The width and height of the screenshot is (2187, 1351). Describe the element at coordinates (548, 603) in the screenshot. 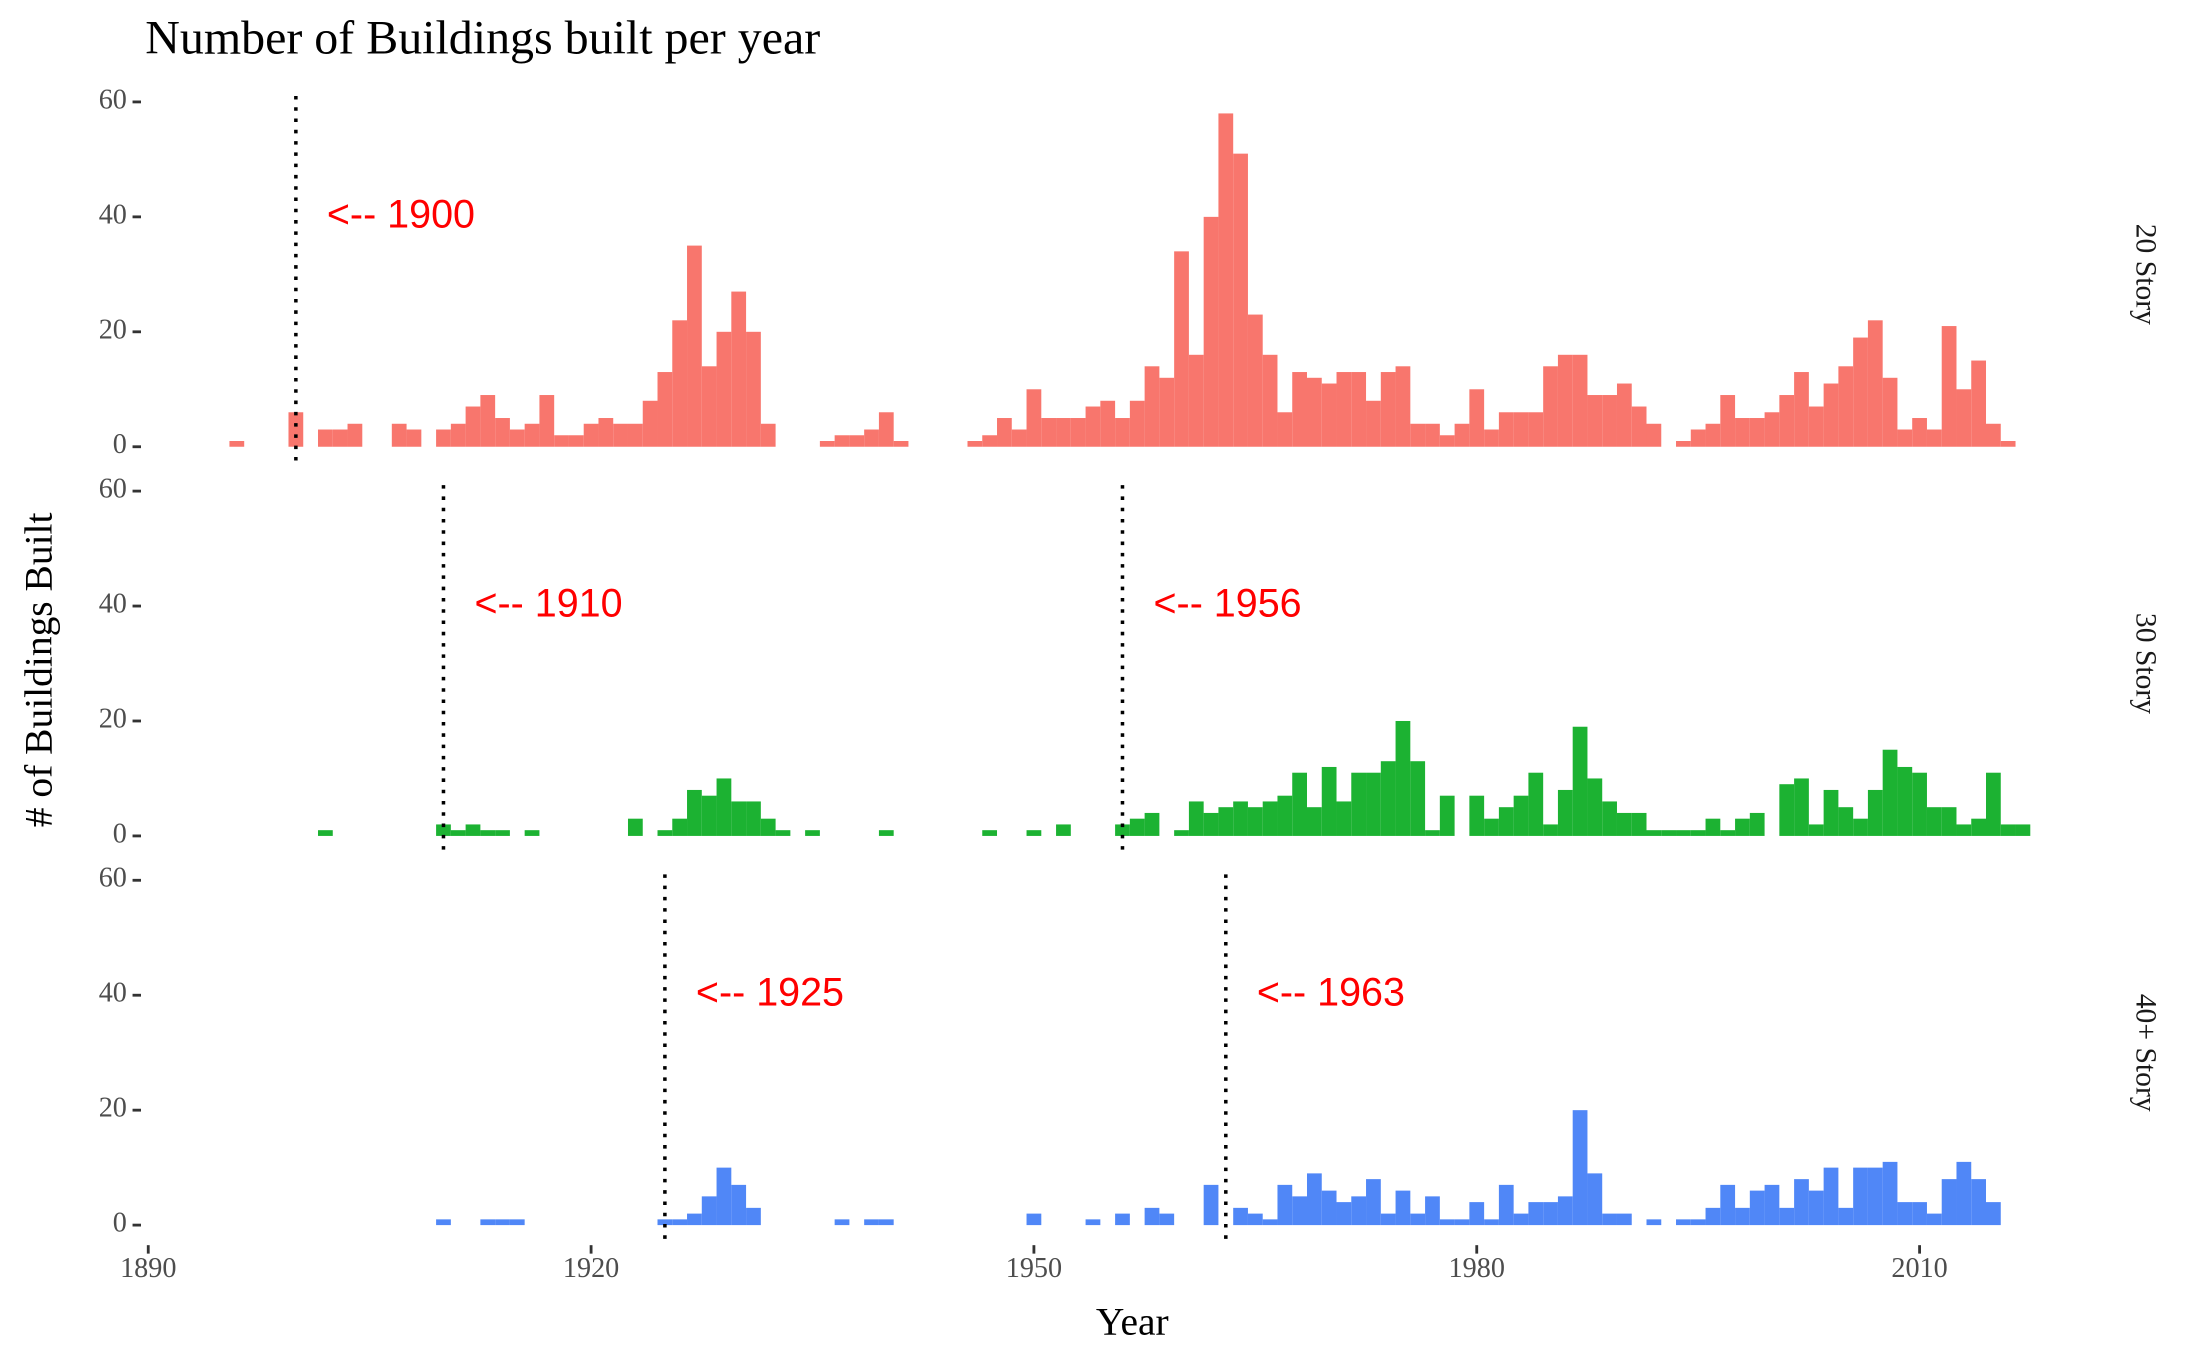

I see `annotation: <-- 1910` at that location.